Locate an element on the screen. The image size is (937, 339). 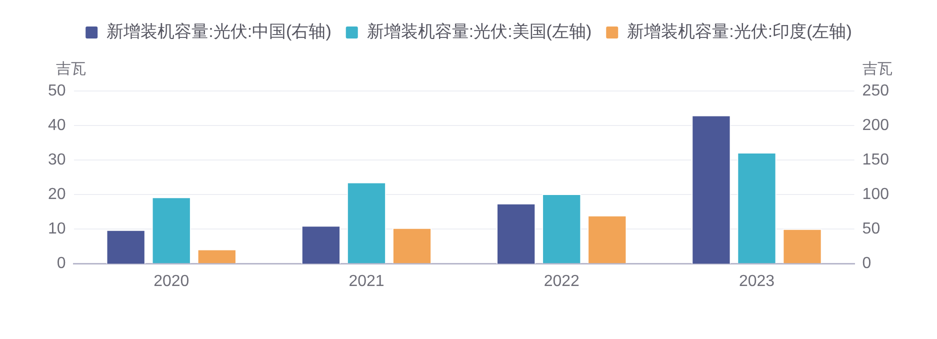
legend-label: 新增装机容量:光伏:印度(左轴) is located at coordinates (739, 32).